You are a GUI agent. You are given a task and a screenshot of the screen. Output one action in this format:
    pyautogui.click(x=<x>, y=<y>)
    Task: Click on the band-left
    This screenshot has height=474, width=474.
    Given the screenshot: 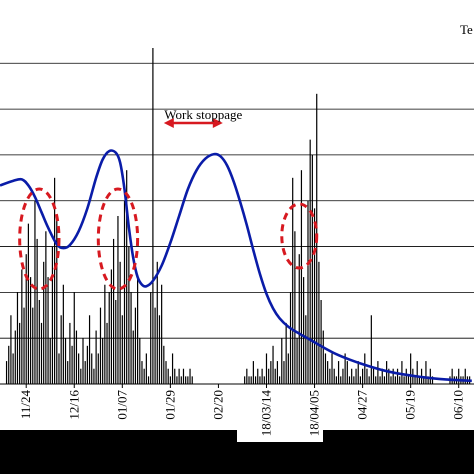 What is the action you would take?
    pyautogui.click(x=118, y=452)
    